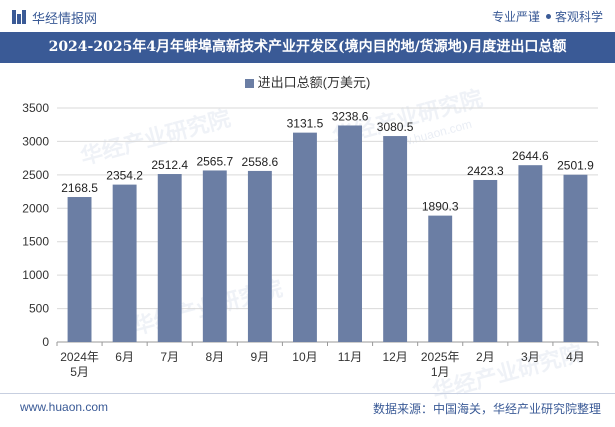 This screenshot has height=427, width=615. Describe the element at coordinates (214, 161) in the screenshot. I see `data-label: 2565.7` at that location.